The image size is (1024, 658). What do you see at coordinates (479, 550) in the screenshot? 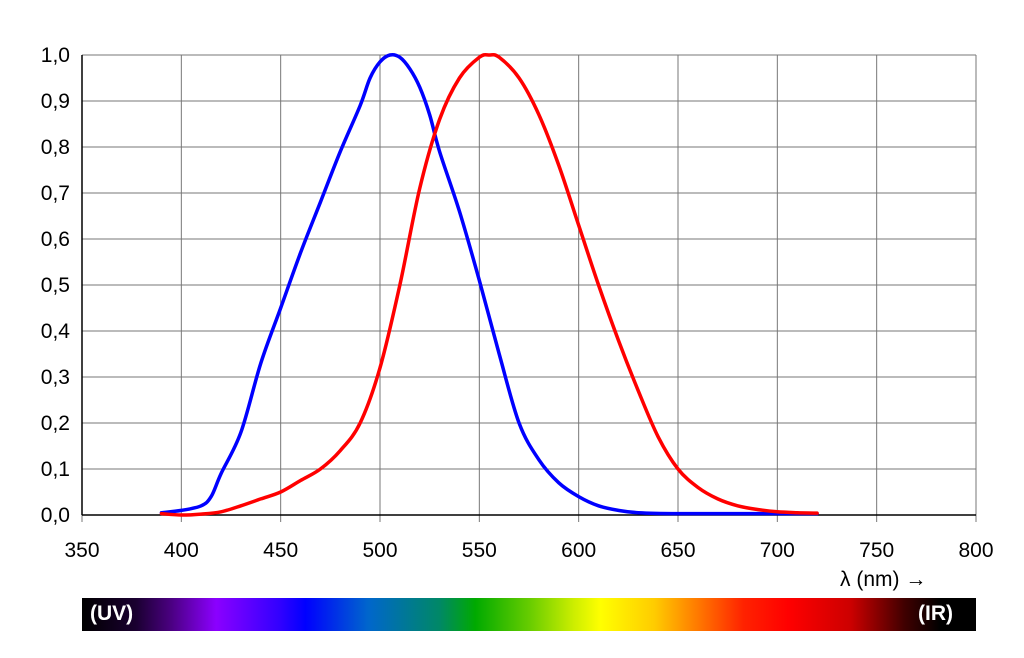
I see `x-tick-label: 550` at bounding box center [479, 550].